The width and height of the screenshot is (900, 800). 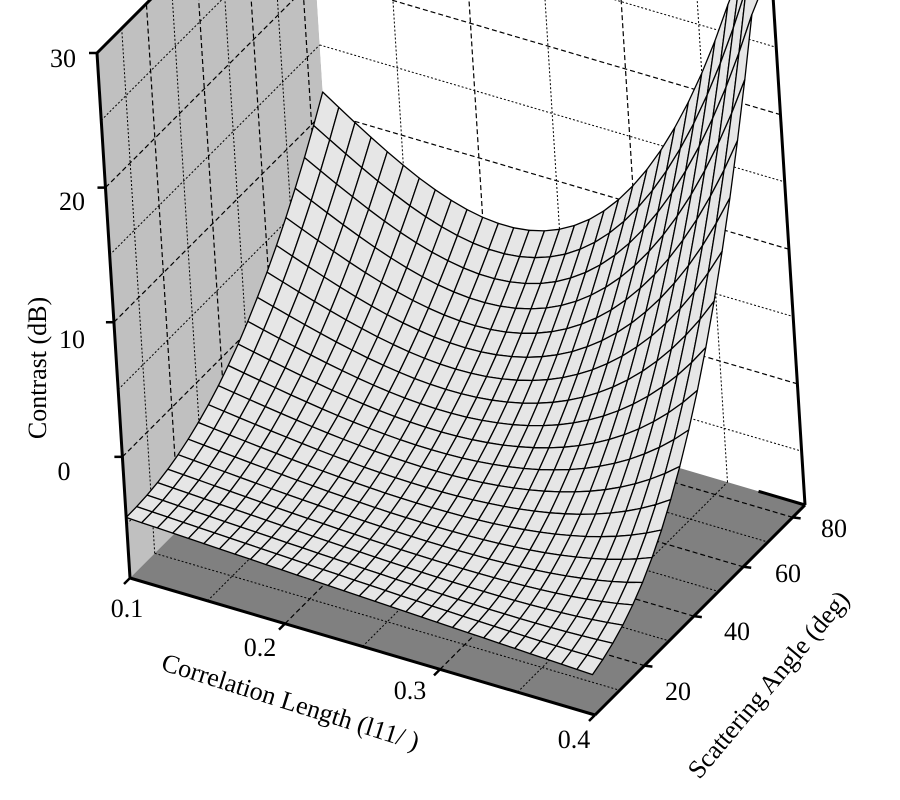 What do you see at coordinates (788, 573) in the screenshot?
I see `y-tick-60: 60` at bounding box center [788, 573].